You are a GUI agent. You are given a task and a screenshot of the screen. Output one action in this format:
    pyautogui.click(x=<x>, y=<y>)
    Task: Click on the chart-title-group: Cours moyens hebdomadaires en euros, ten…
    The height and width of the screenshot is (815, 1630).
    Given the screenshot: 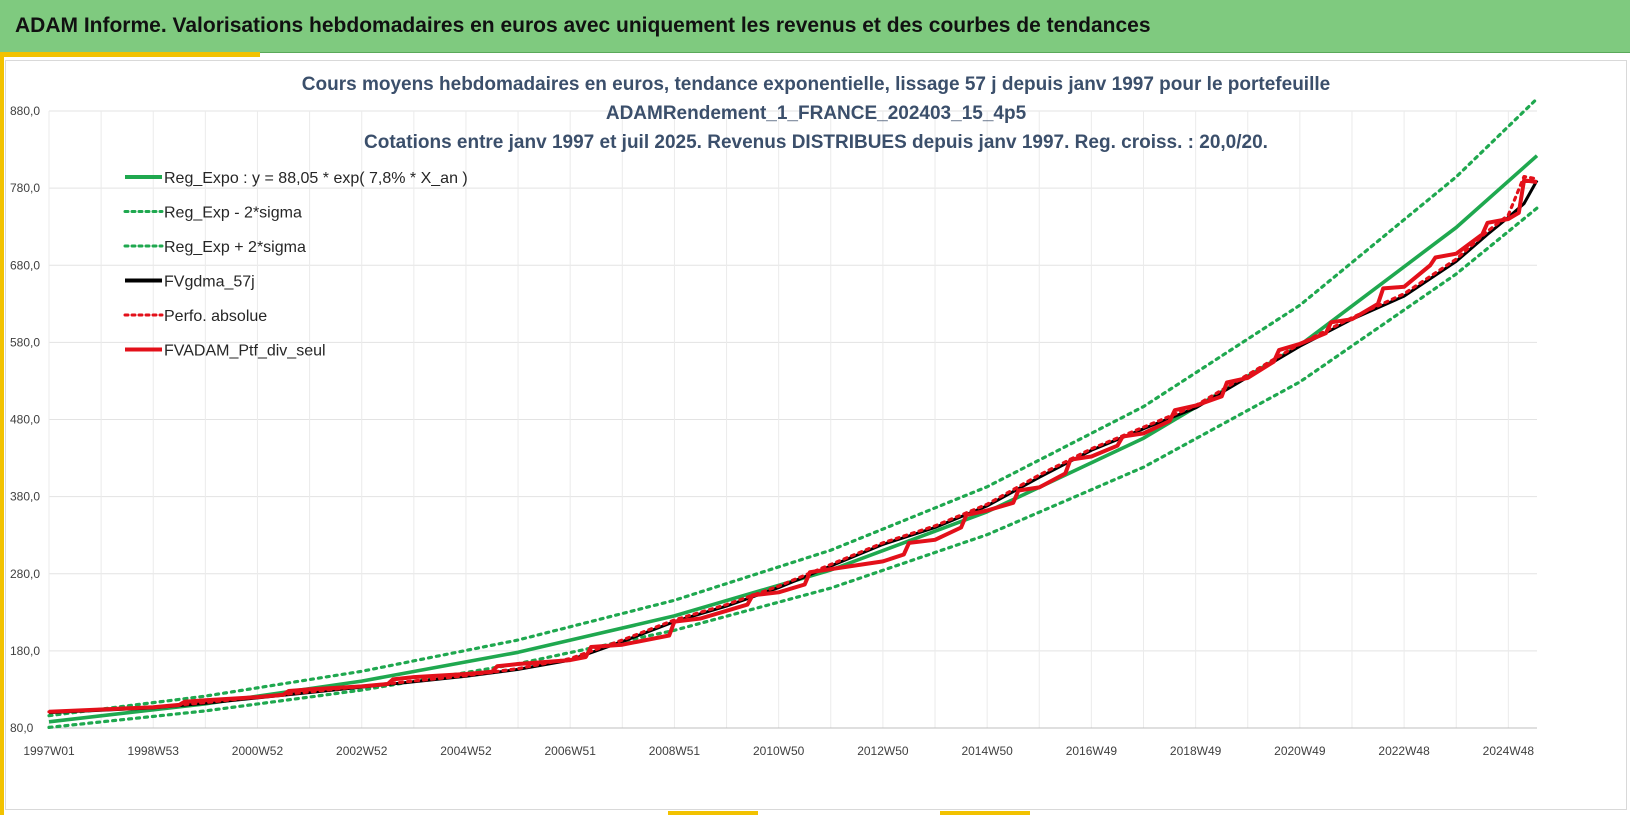 What is the action you would take?
    pyautogui.click(x=816, y=113)
    